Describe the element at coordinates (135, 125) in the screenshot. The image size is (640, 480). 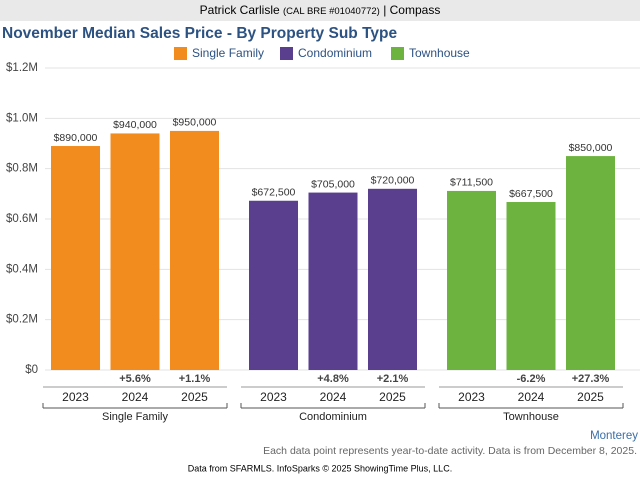
I see `value-label: $940,000` at that location.